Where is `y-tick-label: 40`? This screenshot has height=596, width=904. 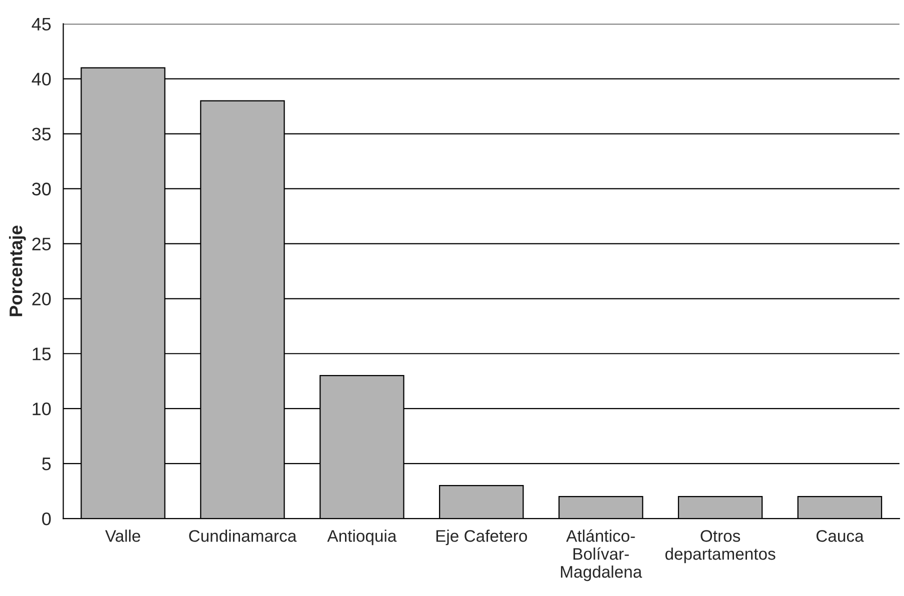 y-tick-label: 40 is located at coordinates (41, 79).